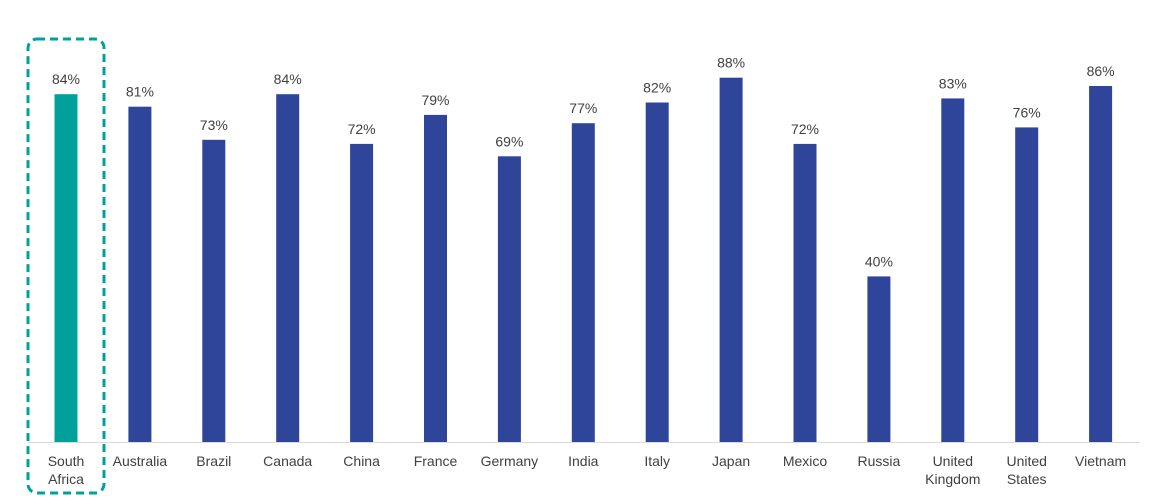  Describe the element at coordinates (952, 479) in the screenshot. I see `category-label-line: Kingdom` at that location.